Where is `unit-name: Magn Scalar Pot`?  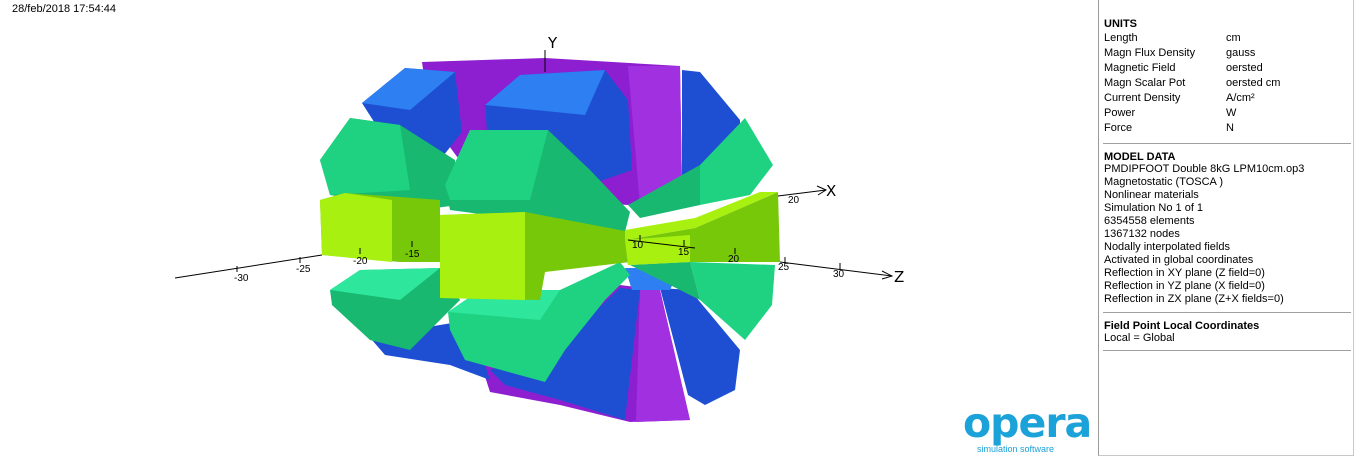 unit-name: Magn Scalar Pot is located at coordinates (1145, 83).